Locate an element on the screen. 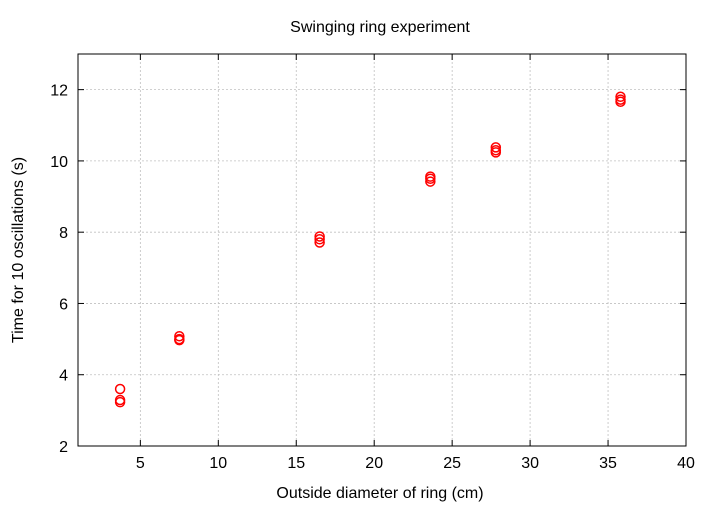 This screenshot has width=720, height=509. y-tick-label: 10 is located at coordinates (59, 162).